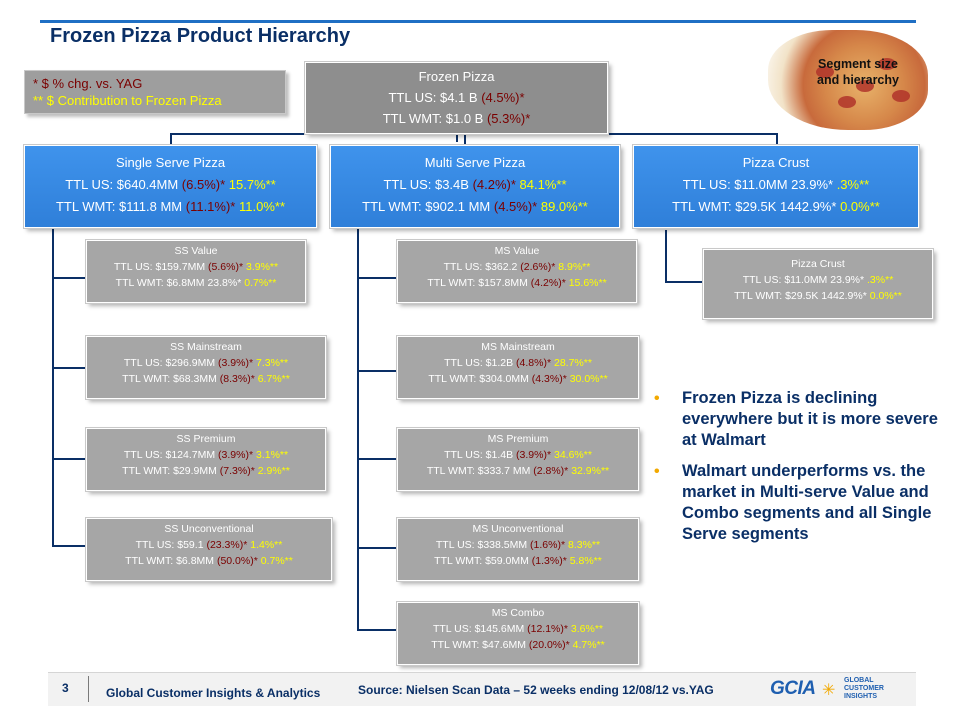 This screenshot has width=960, height=720. Describe the element at coordinates (206, 347) in the screenshot. I see `box-title: SS Mainstream` at that location.